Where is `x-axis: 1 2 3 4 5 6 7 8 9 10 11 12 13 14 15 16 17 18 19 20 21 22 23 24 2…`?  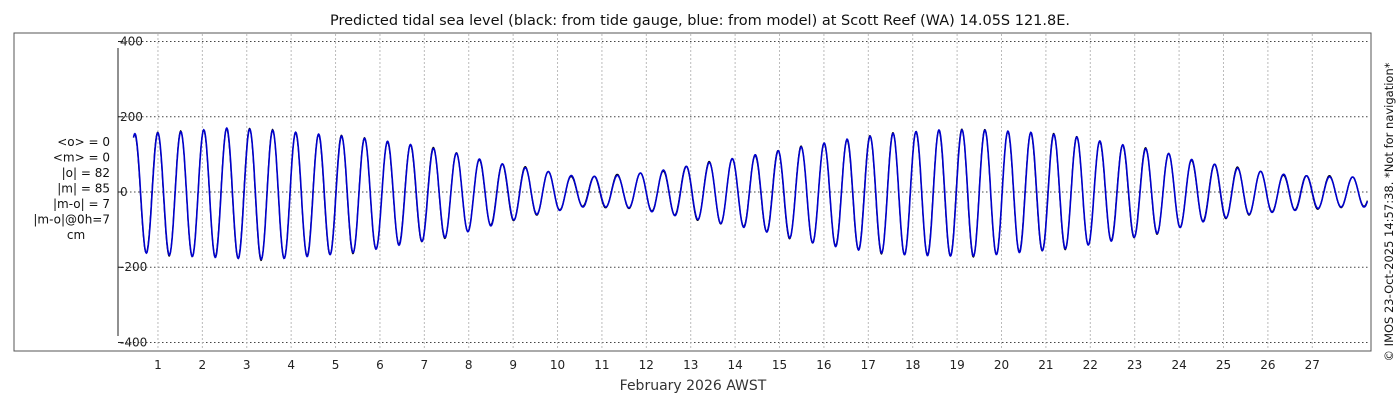 x-axis: 1 2 3 4 5 6 7 8 9 10 11 12 13 14 15 16 17 18 19 20 21 22 23 24 2… is located at coordinates (737, 365).